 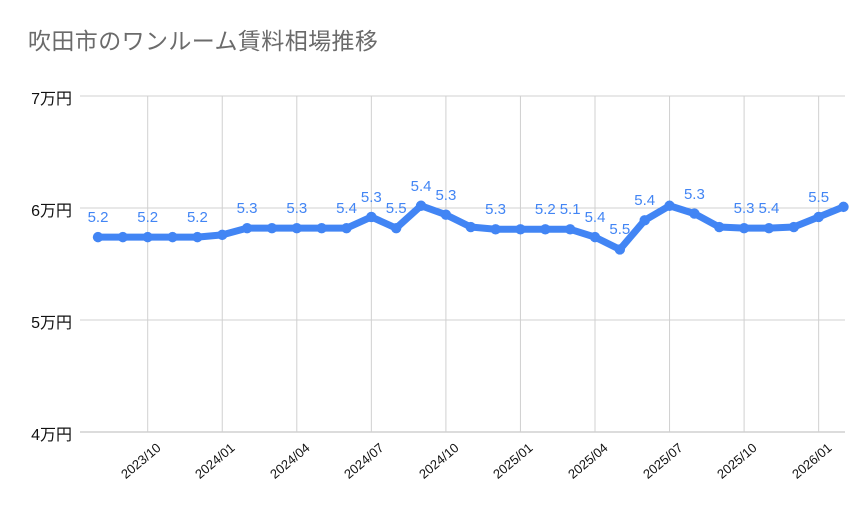 I want to click on y-axis-tick-label: 6万円, so click(x=51, y=211).